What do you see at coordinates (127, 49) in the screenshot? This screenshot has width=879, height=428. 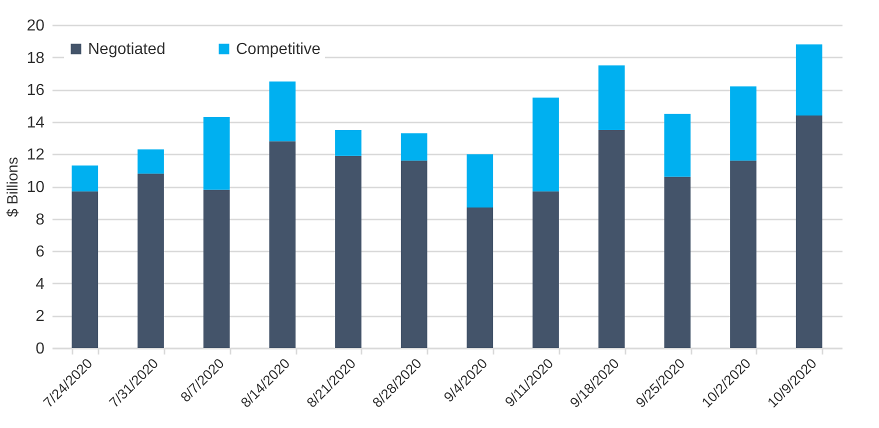 I see `legend-label: Negotiated` at bounding box center [127, 49].